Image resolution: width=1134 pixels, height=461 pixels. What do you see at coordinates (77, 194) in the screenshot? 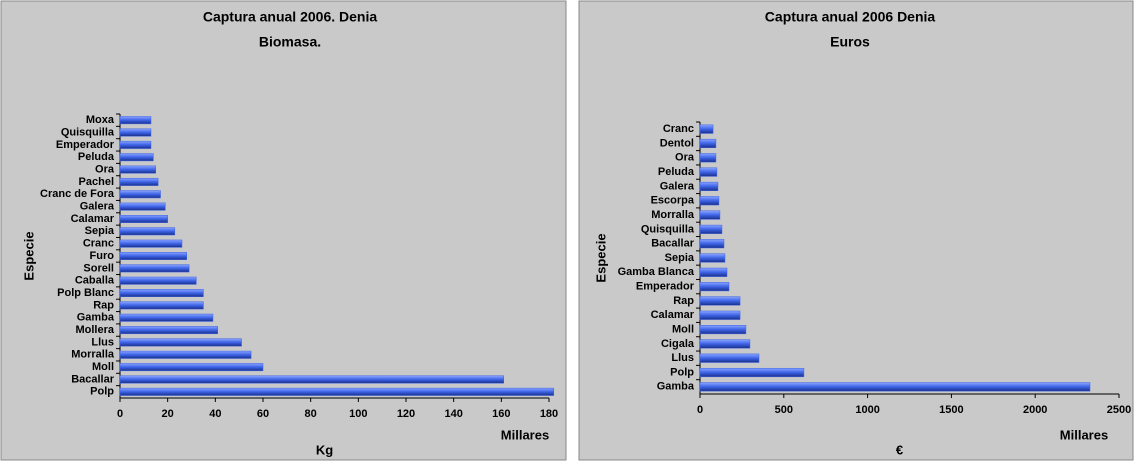
I see `y-tick-label: Cranc de Fora` at bounding box center [77, 194].